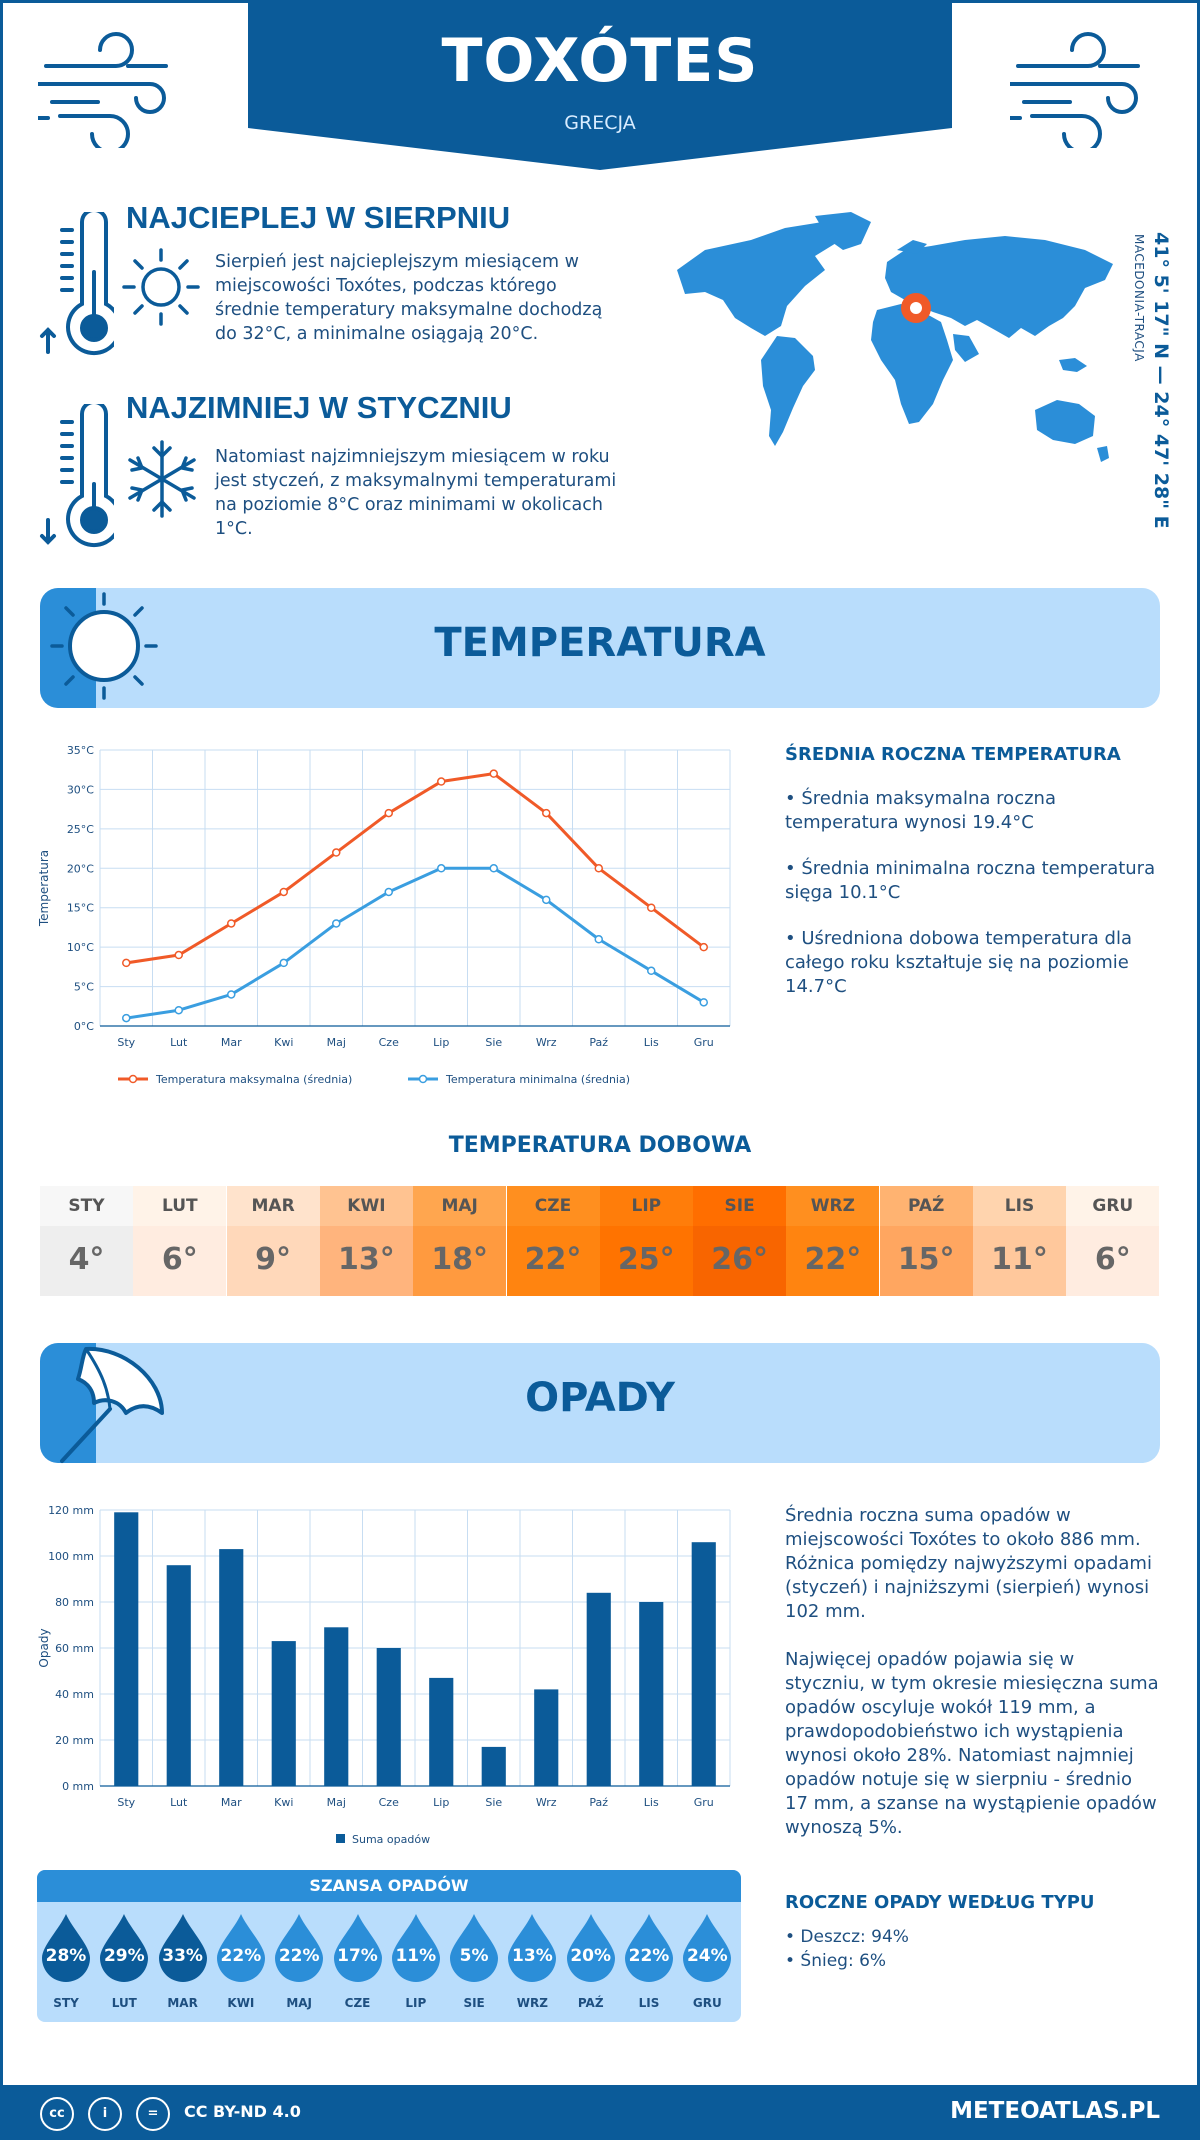 Image resolution: width=1200 pixels, height=2140 pixels. I want to click on daily-temp-cell: LIS 11°, so click(1019, 1241).